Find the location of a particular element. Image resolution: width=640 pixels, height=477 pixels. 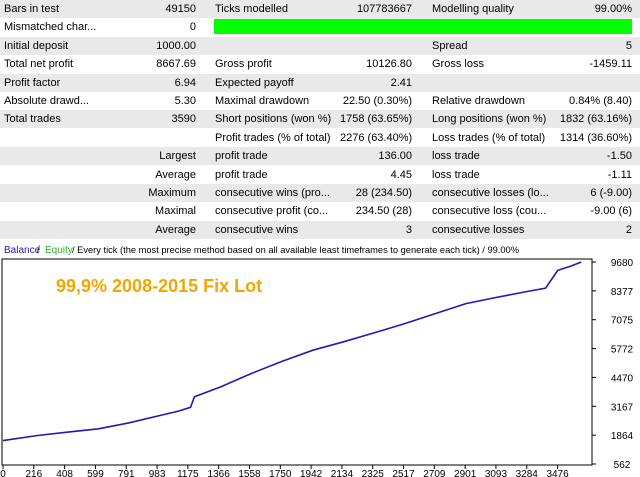

report-row: Largest profit trade 136.00 loss trade -1.50 is located at coordinates (320, 156).